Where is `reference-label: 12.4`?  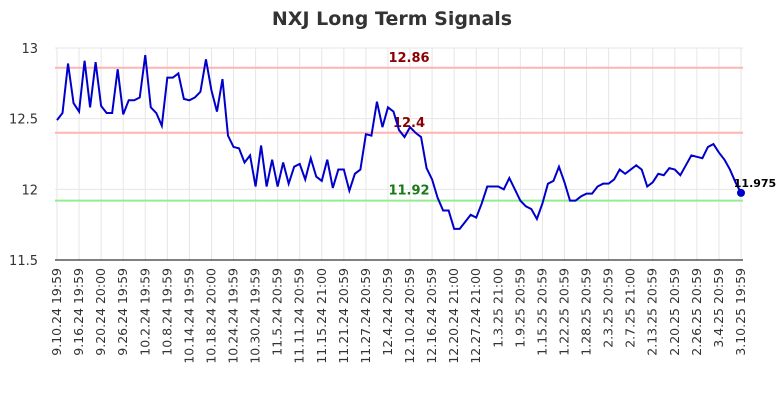 reference-label: 12.4 is located at coordinates (409, 123).